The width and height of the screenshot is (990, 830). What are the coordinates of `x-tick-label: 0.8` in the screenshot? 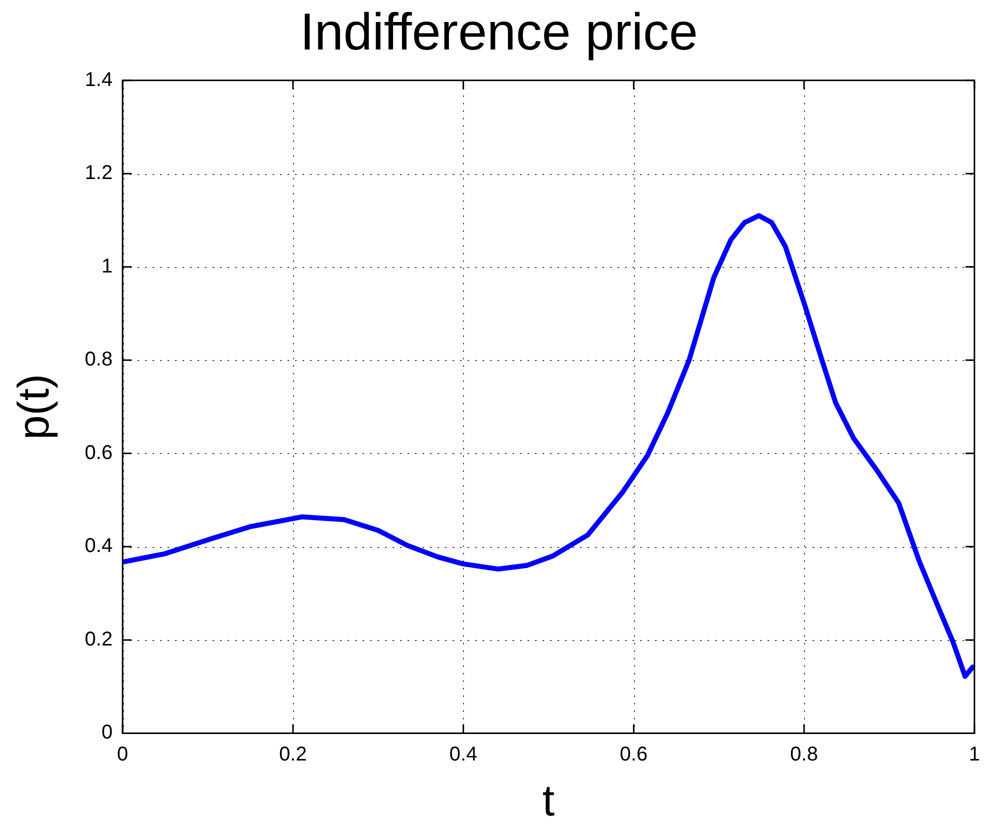 It's located at (804, 755).